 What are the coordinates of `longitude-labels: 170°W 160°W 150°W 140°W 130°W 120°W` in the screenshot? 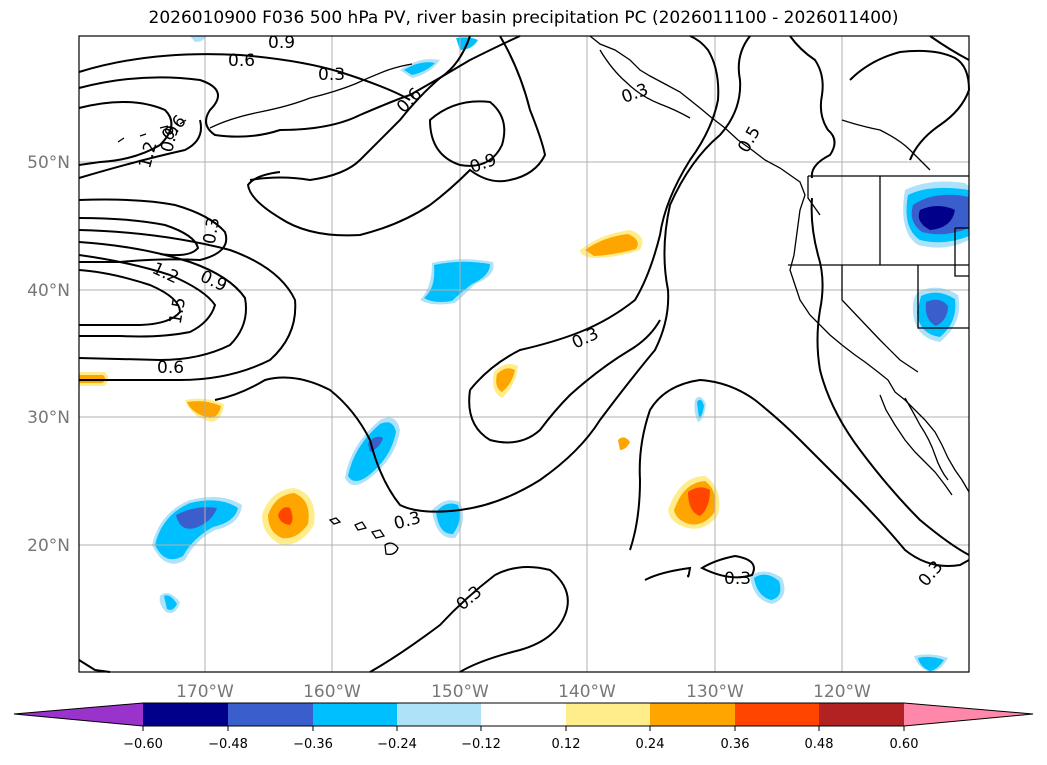 It's located at (523, 692).